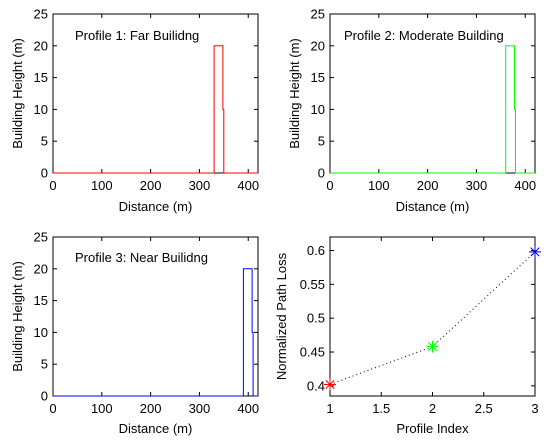 This screenshot has height=442, width=550. What do you see at coordinates (316, 318) in the screenshot?
I see `y-tick-label: 0.5` at bounding box center [316, 318].